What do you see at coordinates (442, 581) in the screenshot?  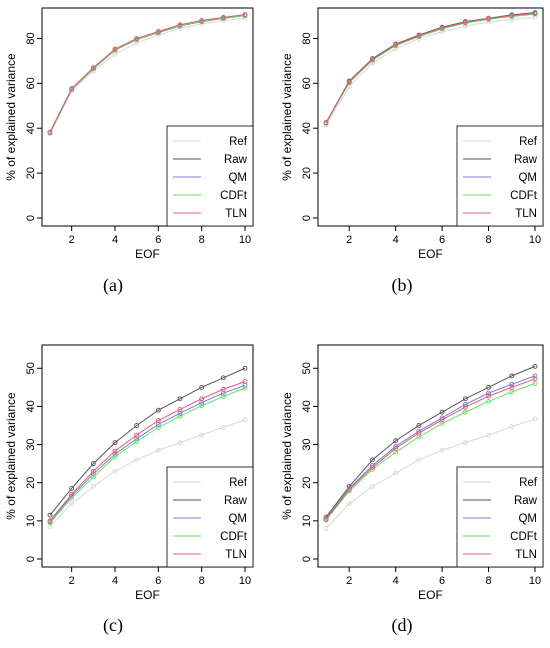 I see `x-tick-label: 6` at bounding box center [442, 581].